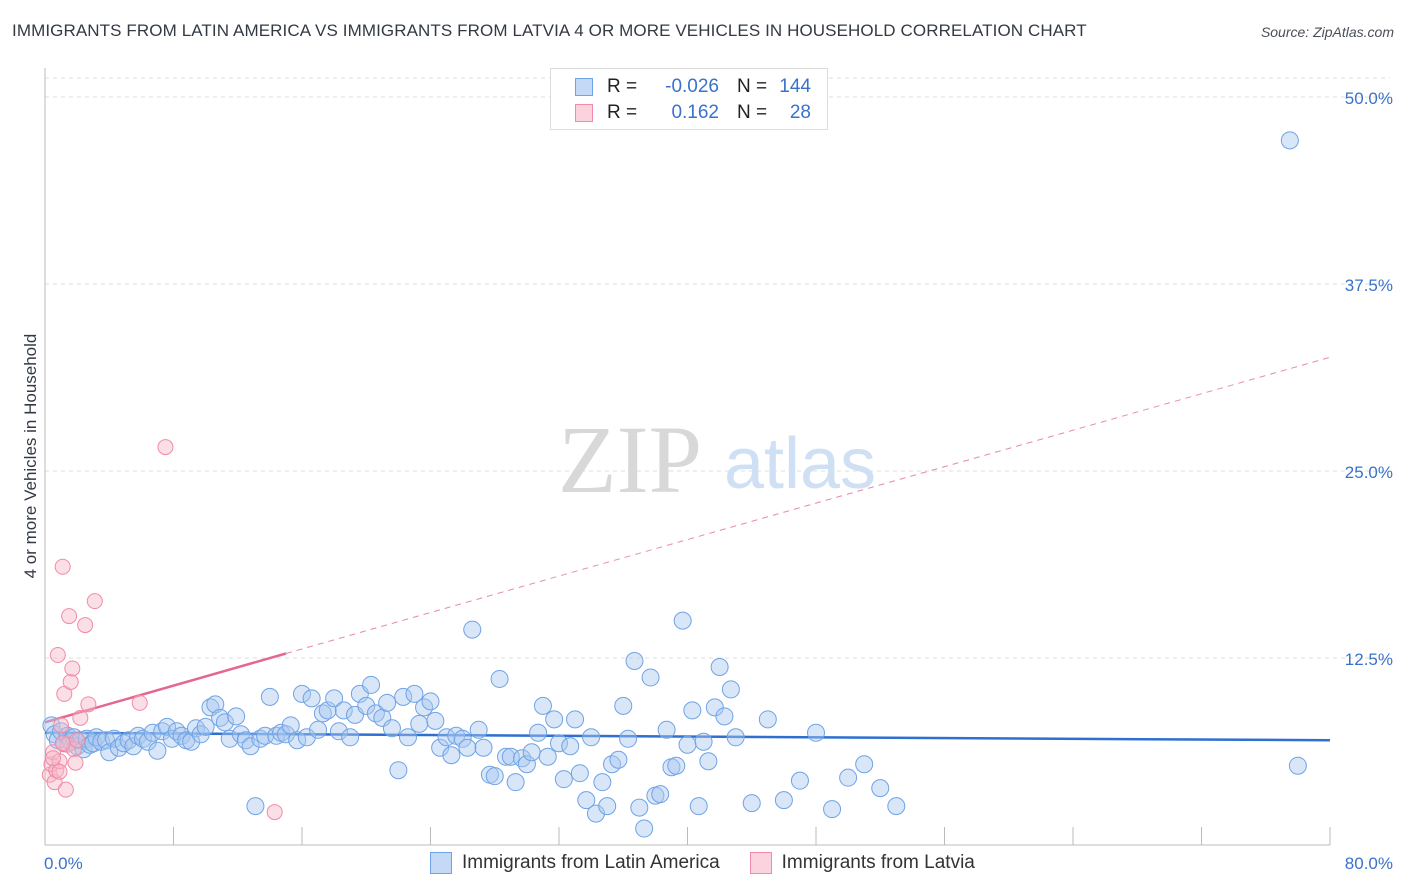 Image resolution: width=1406 pixels, height=892 pixels. Describe the element at coordinates (1369, 863) in the screenshot. I see `x-tick-label-max: 80.0%` at that location.